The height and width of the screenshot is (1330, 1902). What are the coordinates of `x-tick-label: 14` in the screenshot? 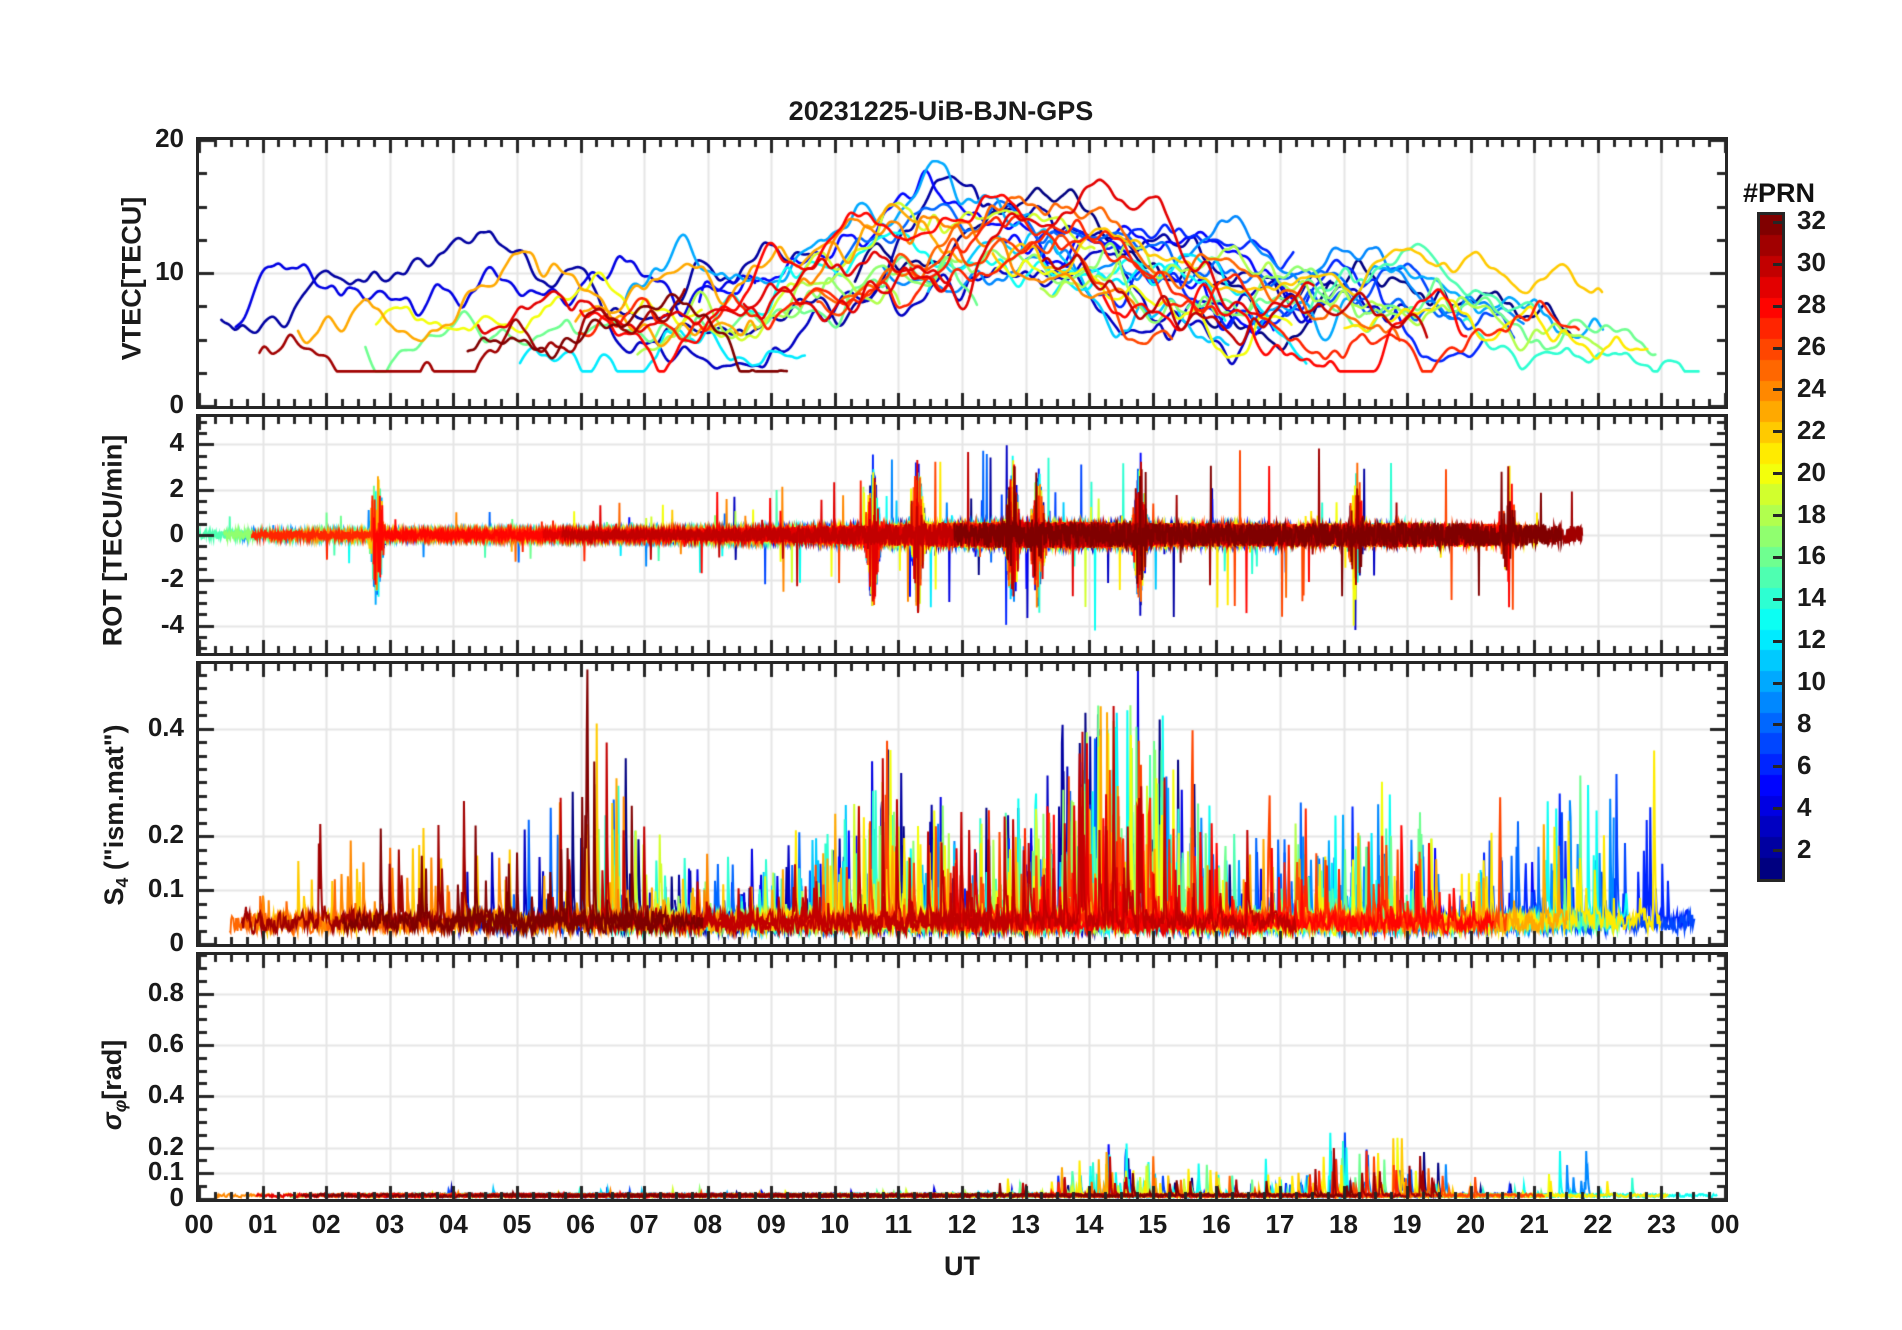 It's located at (1089, 1224).